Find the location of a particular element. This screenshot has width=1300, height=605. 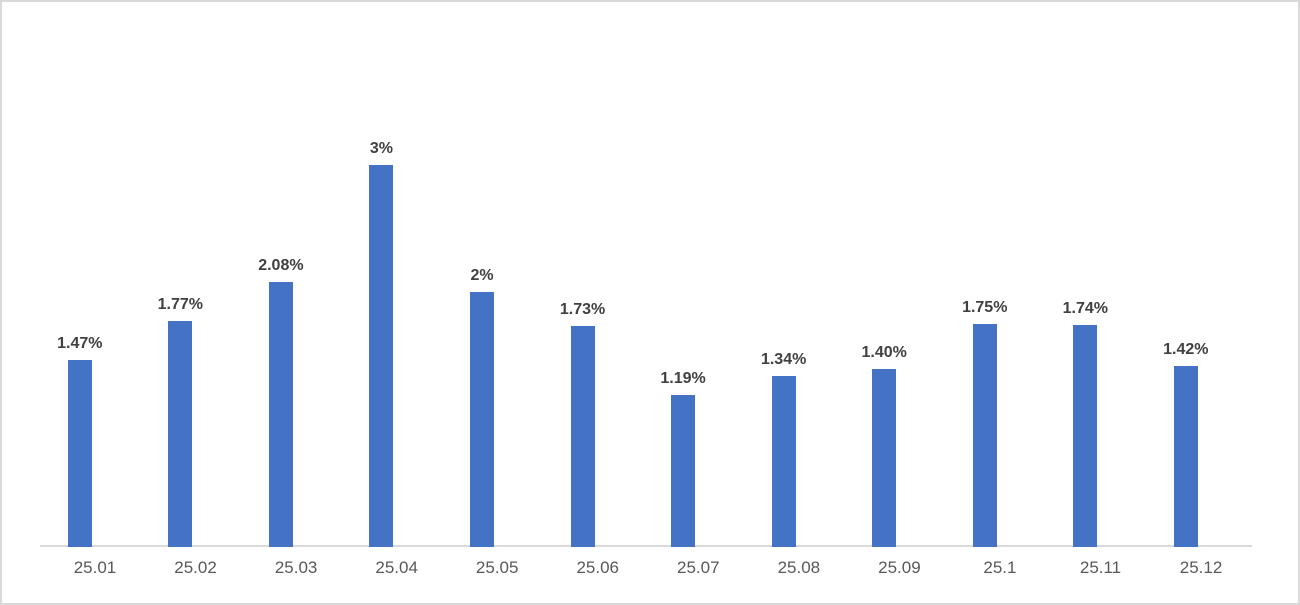

bar-value-label: 1.47% is located at coordinates (80, 343).